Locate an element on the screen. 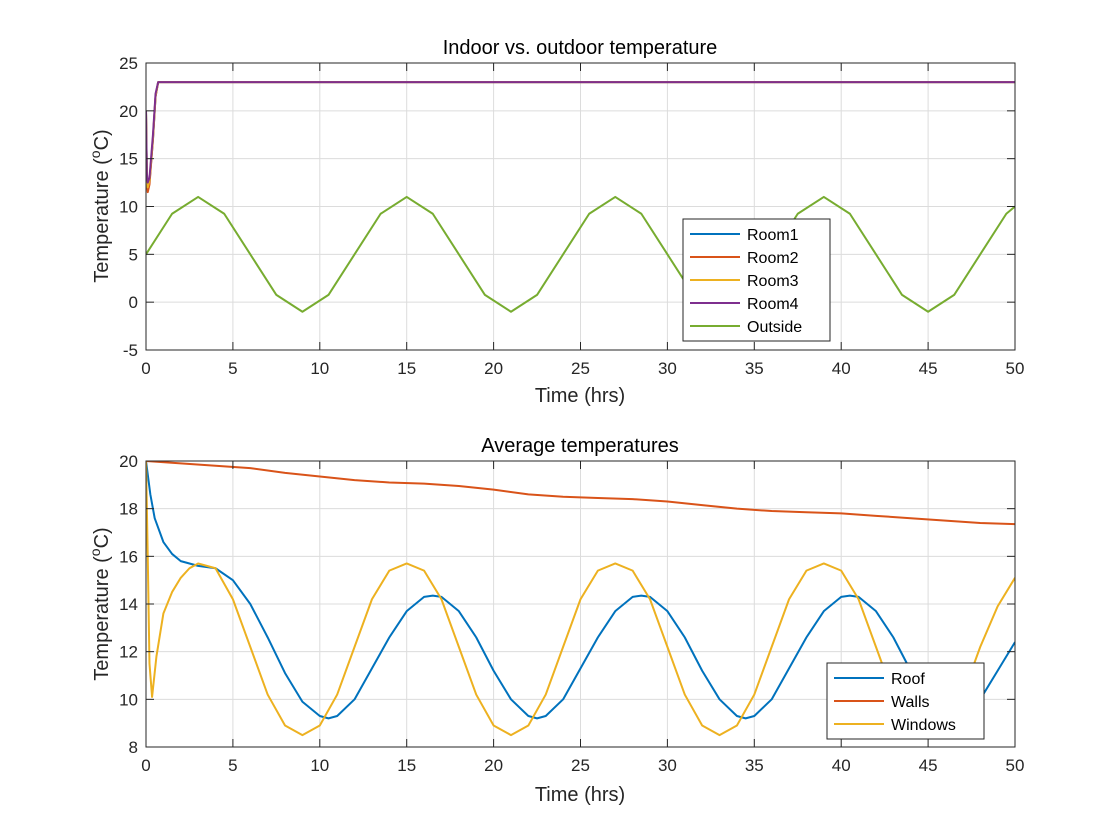  legend-entry-outside: Outside is located at coordinates (746, 327).